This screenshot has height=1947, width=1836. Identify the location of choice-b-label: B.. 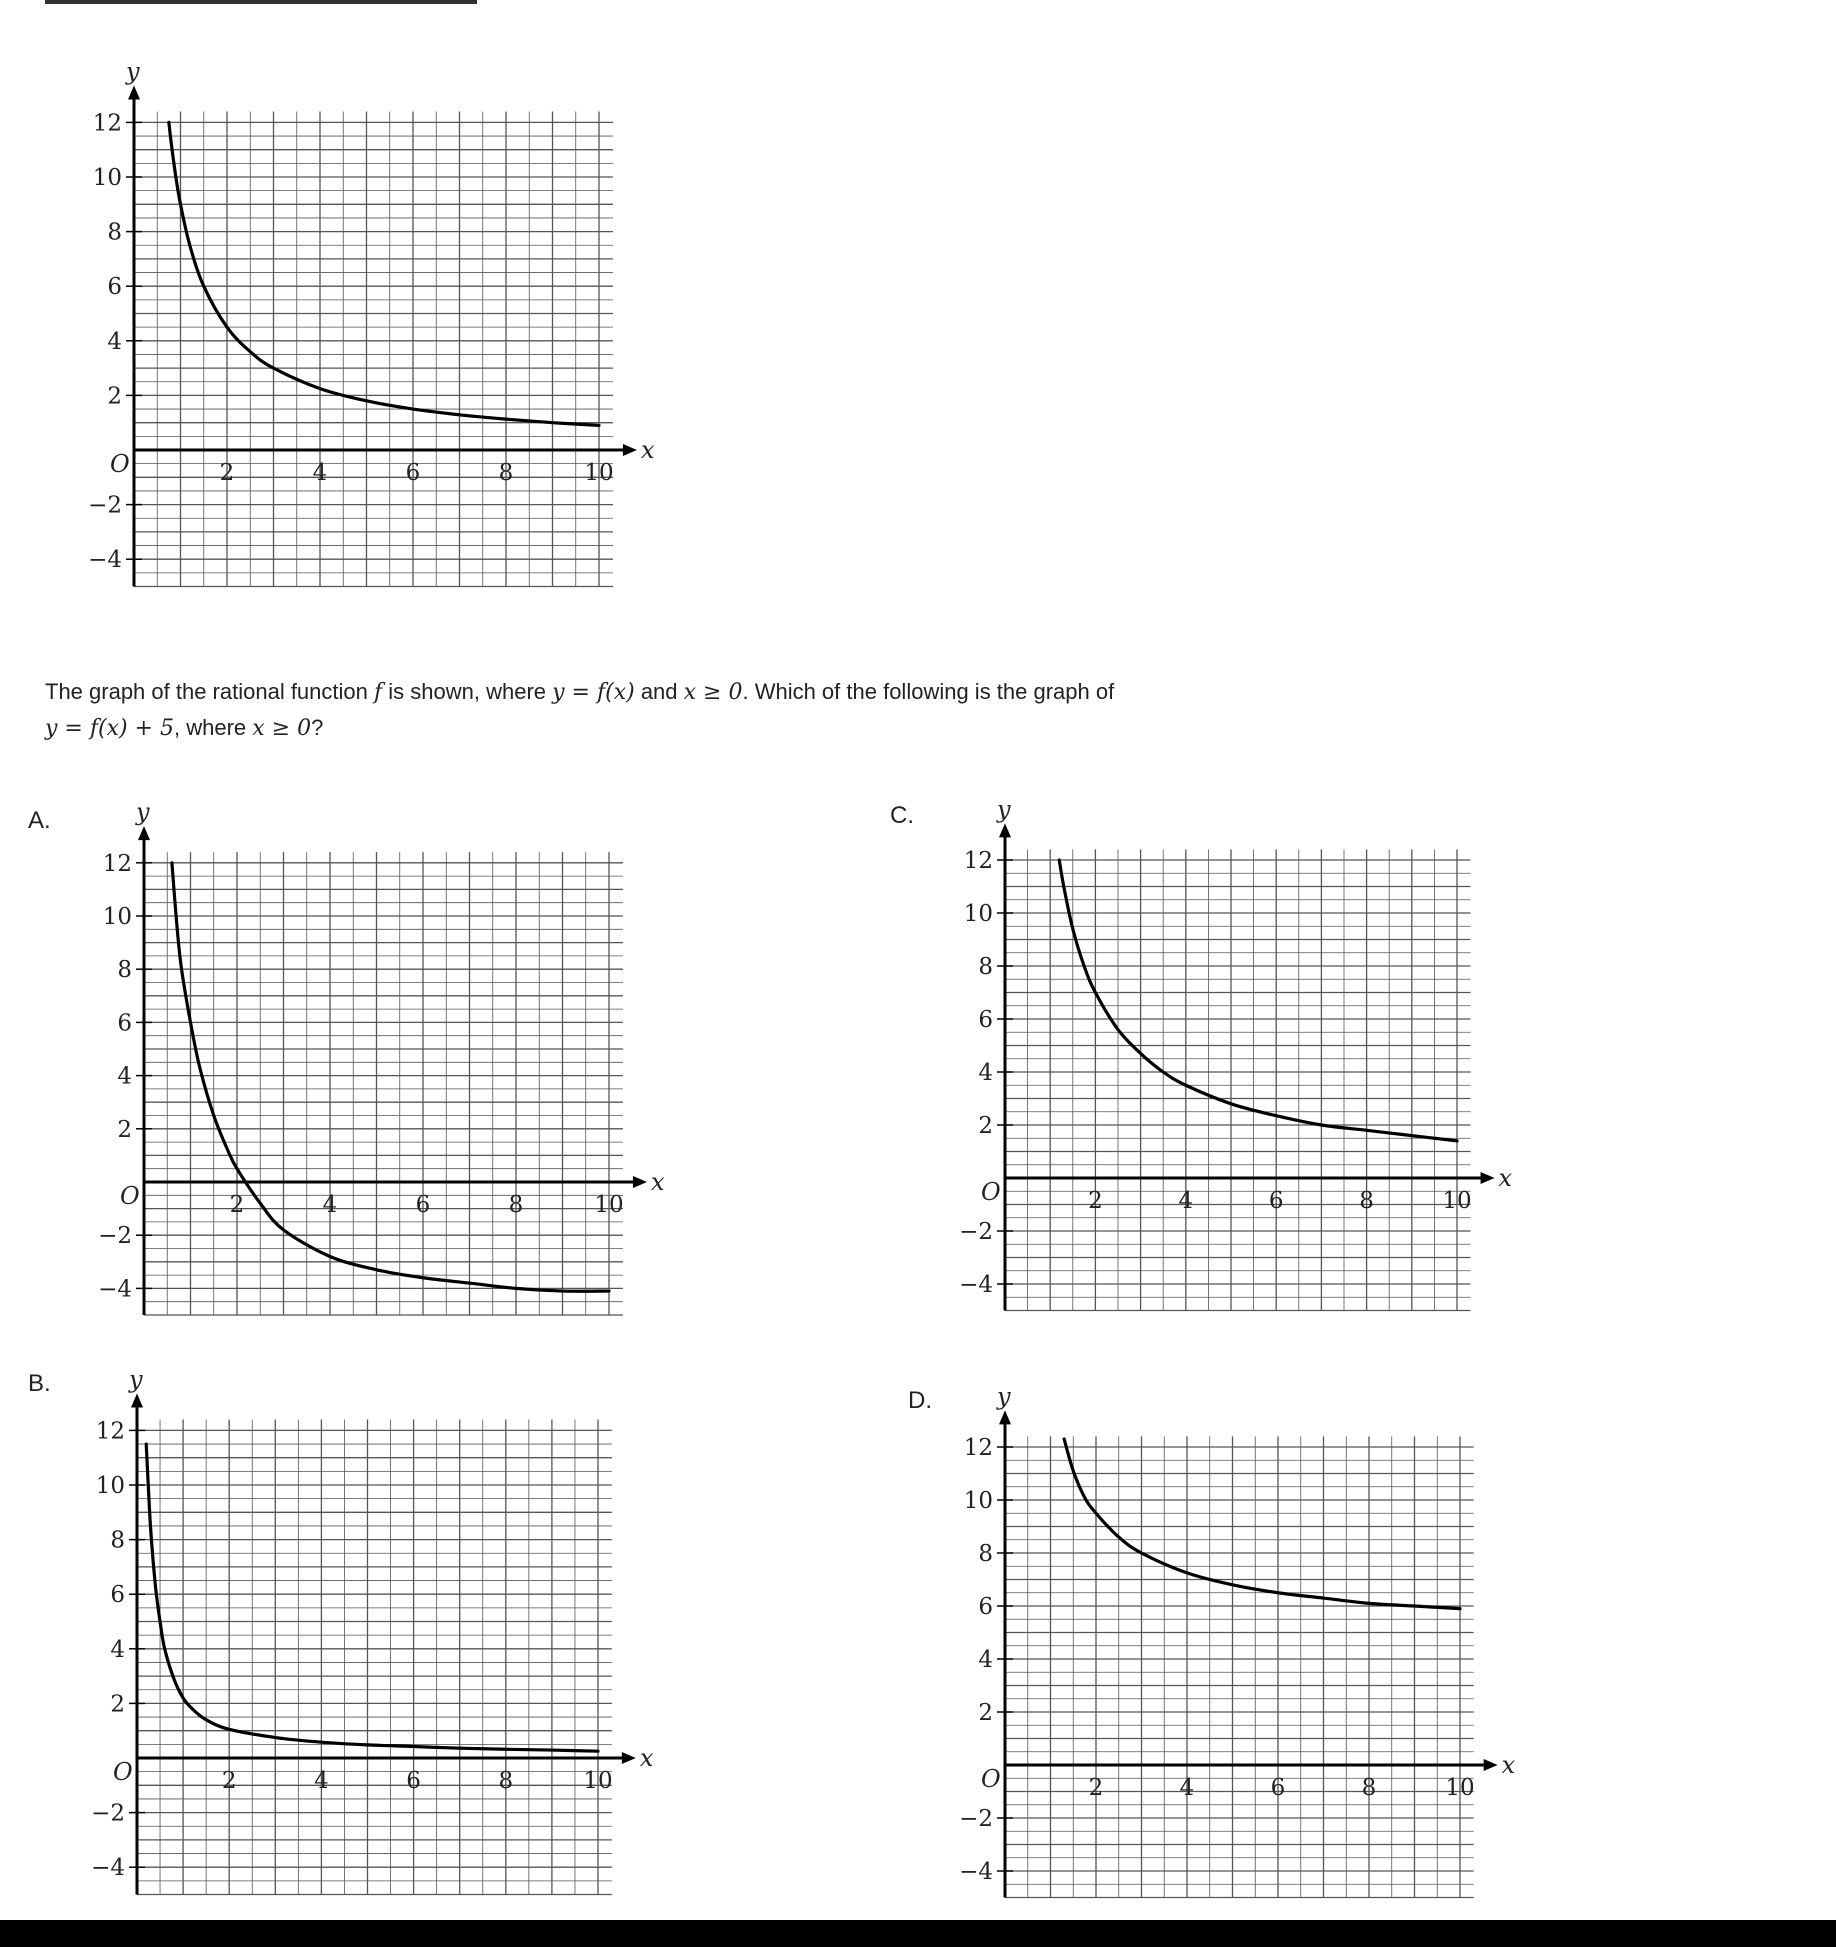
(39, 1383).